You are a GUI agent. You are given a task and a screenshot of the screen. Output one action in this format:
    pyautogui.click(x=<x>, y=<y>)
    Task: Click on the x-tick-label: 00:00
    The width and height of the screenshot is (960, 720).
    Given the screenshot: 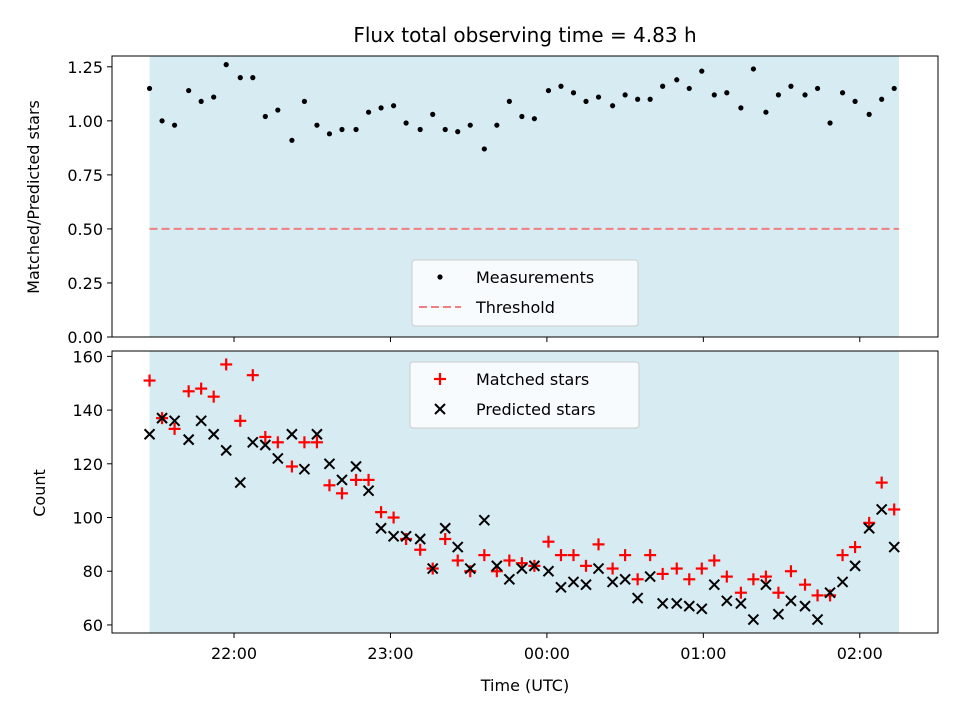 What is the action you would take?
    pyautogui.click(x=547, y=653)
    